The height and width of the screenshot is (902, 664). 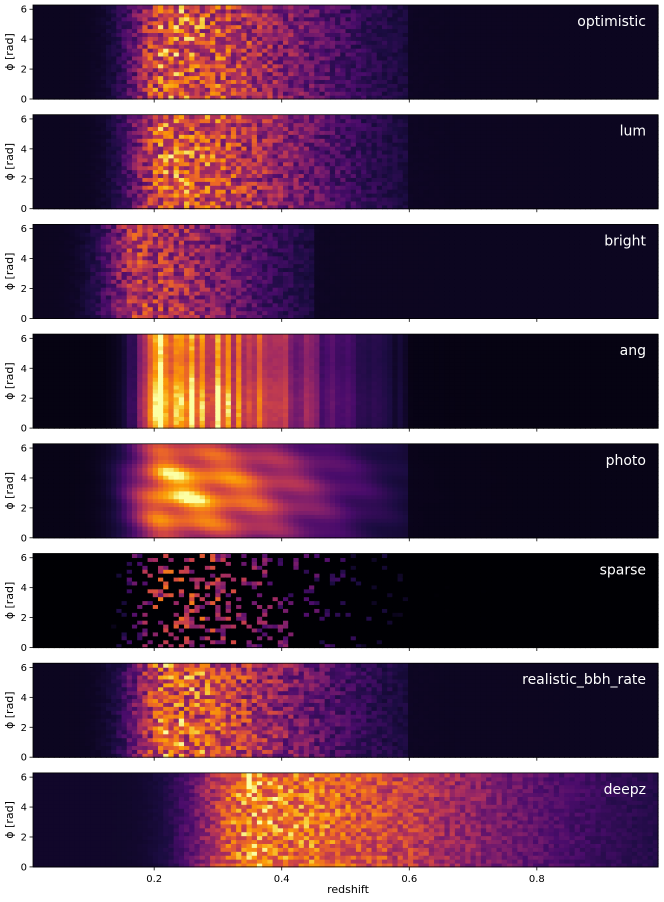 What do you see at coordinates (24, 100) in the screenshot?
I see `y-tick-label: 0` at bounding box center [24, 100].